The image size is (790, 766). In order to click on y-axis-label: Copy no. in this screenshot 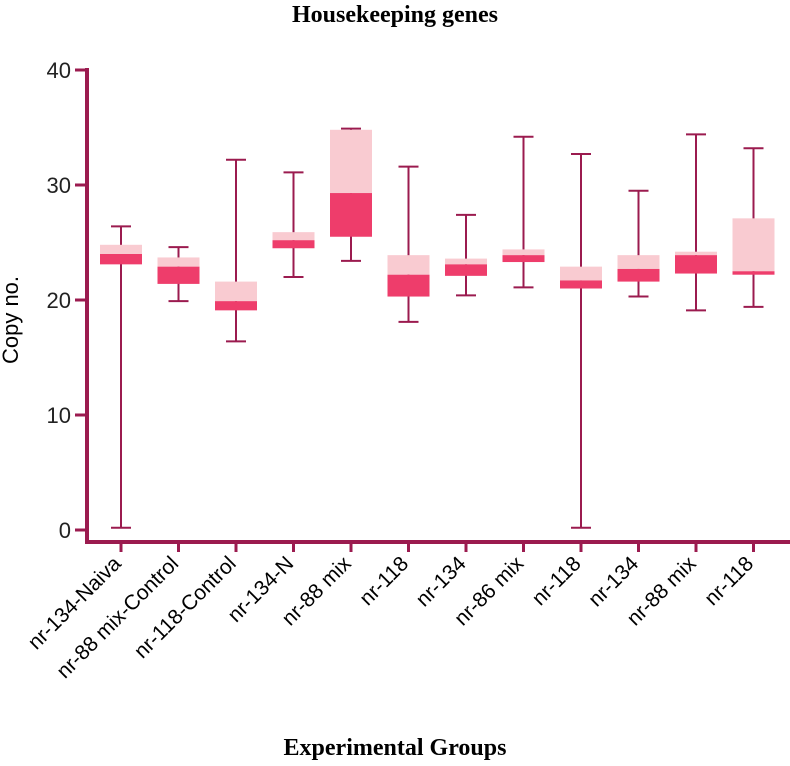, I will do `click(11, 320)`.